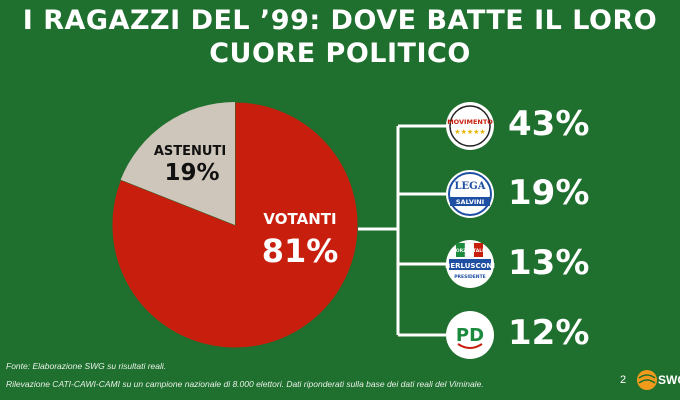 The image size is (680, 400). Describe the element at coordinates (623, 380) in the screenshot. I see `page-number: 2` at that location.